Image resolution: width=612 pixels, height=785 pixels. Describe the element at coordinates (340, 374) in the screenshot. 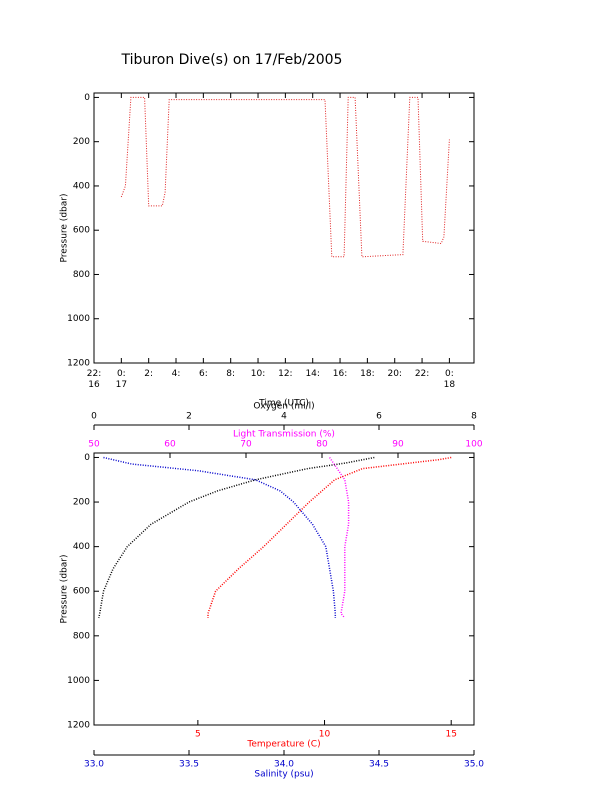

I see `x-tick-label: 16:` at that location.